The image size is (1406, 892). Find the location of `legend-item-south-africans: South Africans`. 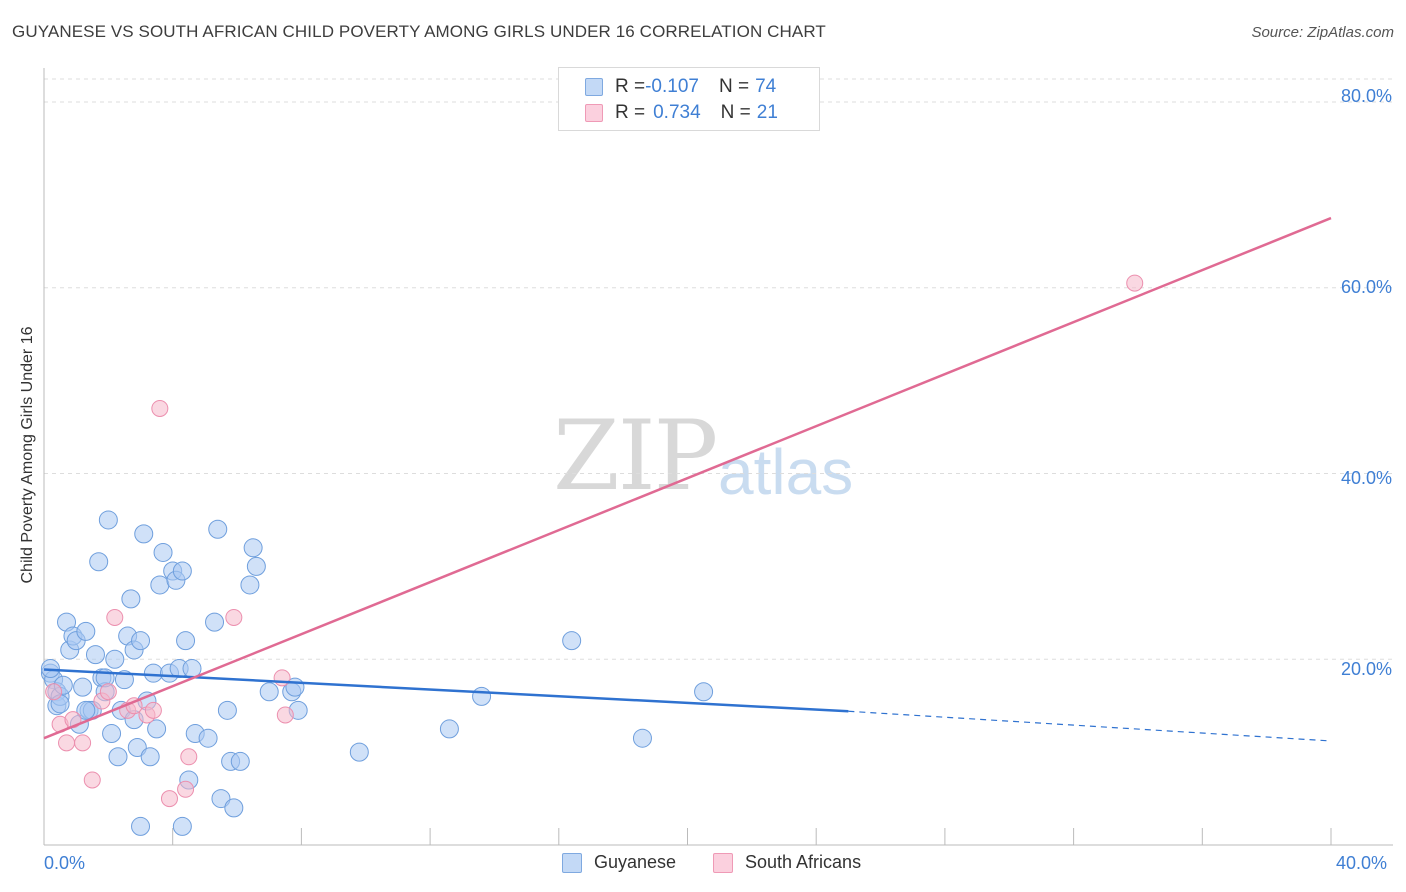

legend-item-south-africans: South Africans is located at coordinates (787, 862).